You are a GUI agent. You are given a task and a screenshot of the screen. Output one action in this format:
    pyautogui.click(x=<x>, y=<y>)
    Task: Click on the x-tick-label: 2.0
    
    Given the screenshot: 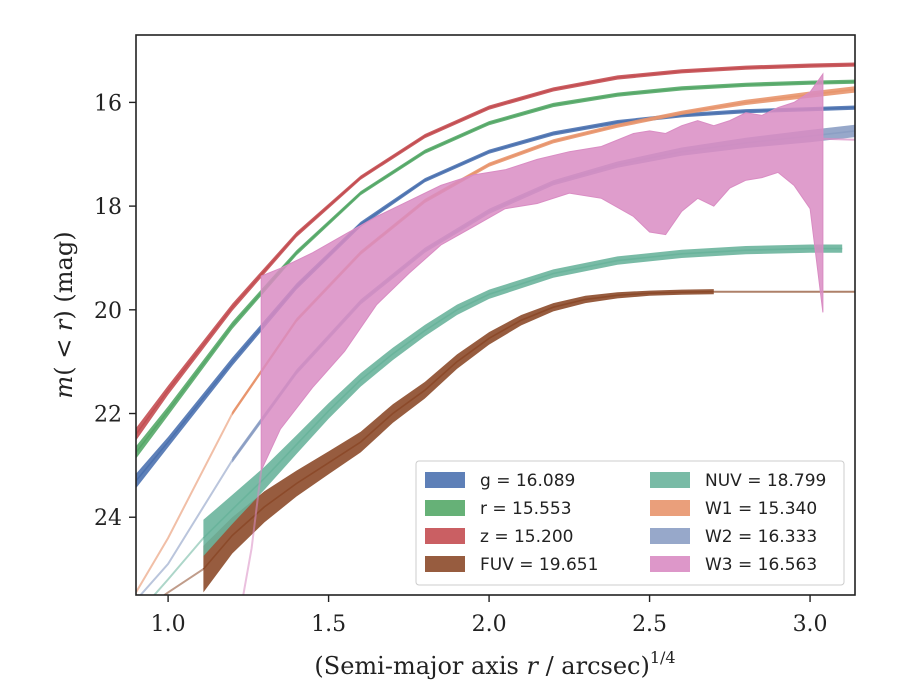 What is the action you would take?
    pyautogui.click(x=489, y=624)
    